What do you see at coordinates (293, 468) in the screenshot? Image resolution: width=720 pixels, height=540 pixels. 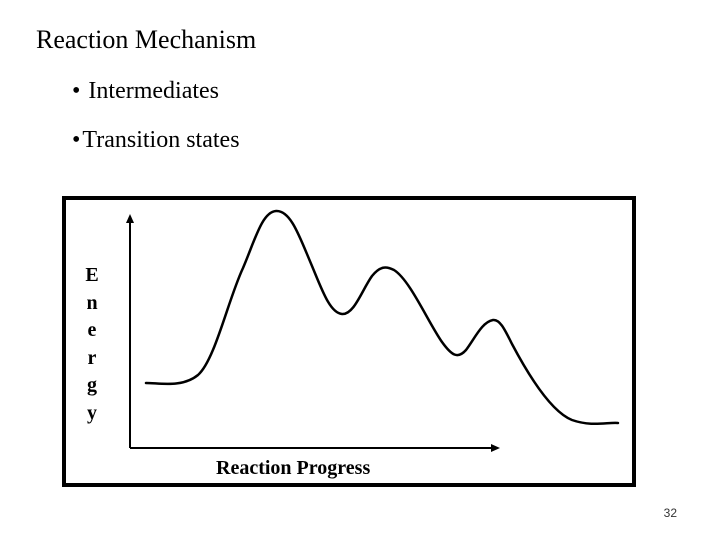 I see `x-axis-label: Reaction Progress` at bounding box center [293, 468].